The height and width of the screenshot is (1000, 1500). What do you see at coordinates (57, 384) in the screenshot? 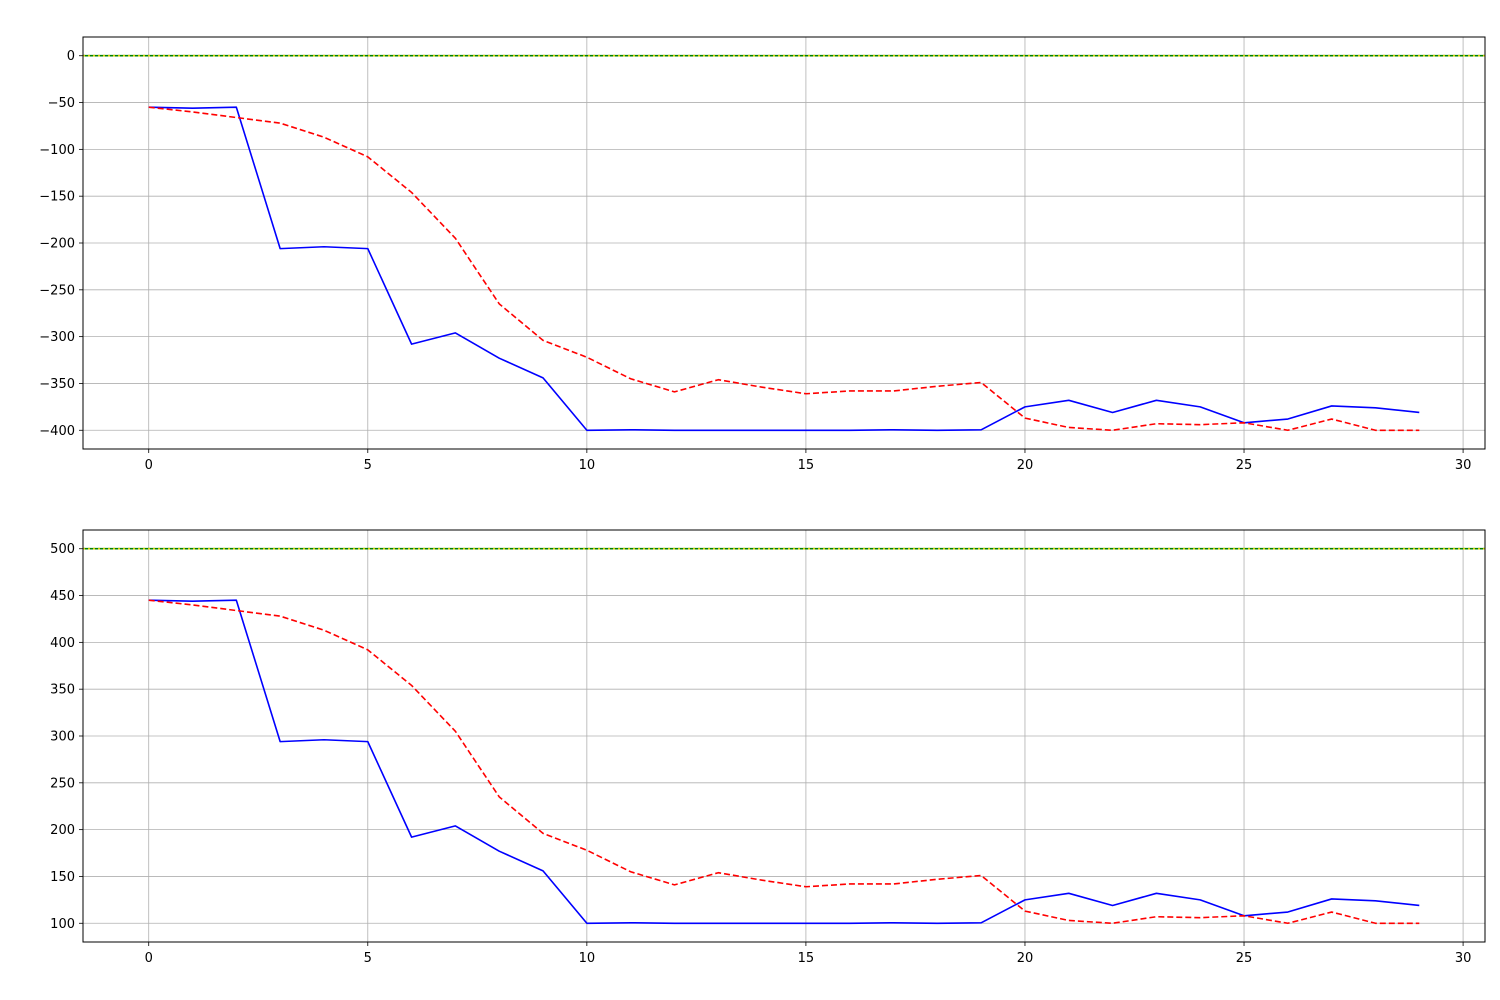
I see `y-tick-label: −350` at bounding box center [57, 384].